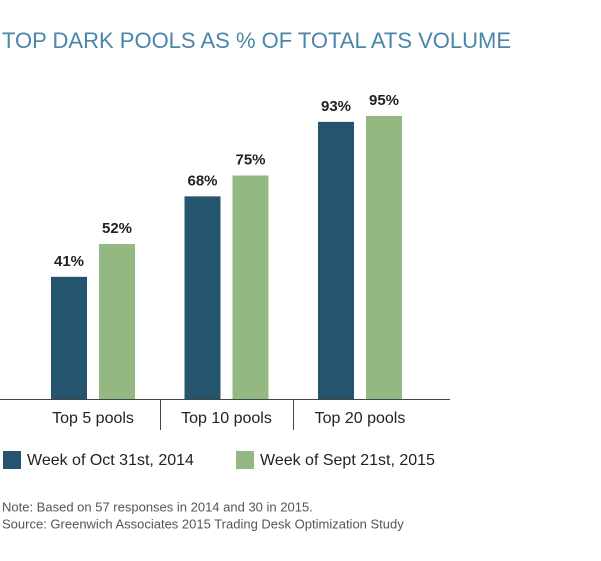  I want to click on value-label: 95%, so click(384, 100).